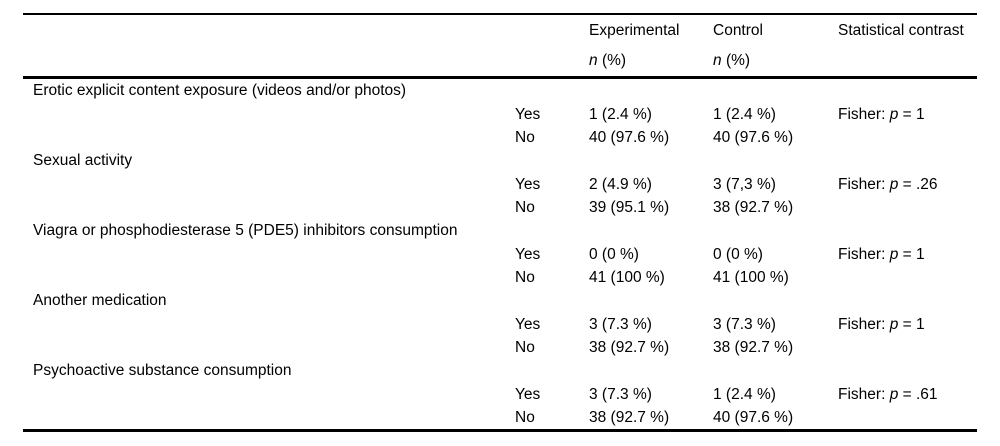 The image size is (1000, 446). Describe the element at coordinates (500, 277) in the screenshot. I see `data-row-no: No 41 (100 %) 41 (100 %)` at that location.